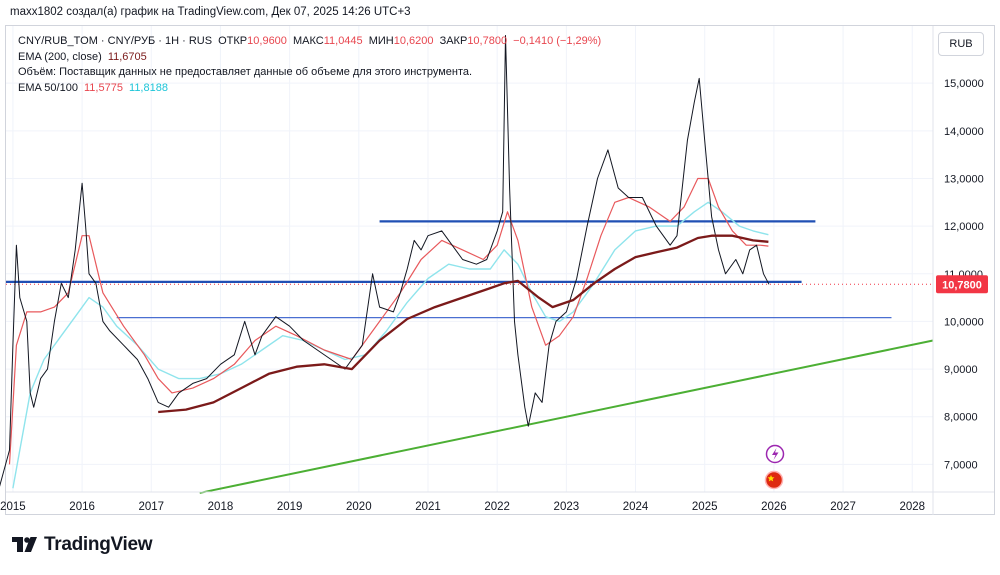 The image size is (1000, 575). Describe the element at coordinates (964, 322) in the screenshot. I see `y-tick-label: 10,0000` at that location.